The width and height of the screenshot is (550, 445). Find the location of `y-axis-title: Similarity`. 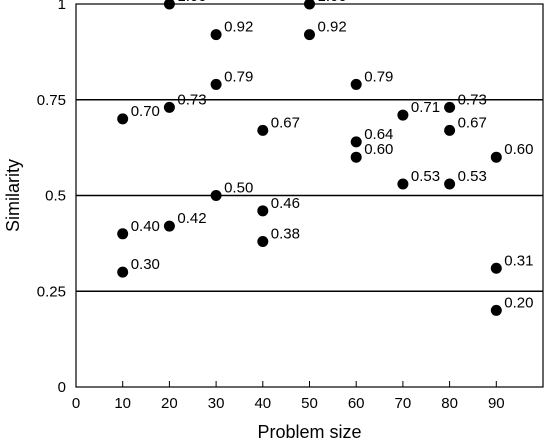

y-axis-title: Similarity is located at coordinates (13, 195).